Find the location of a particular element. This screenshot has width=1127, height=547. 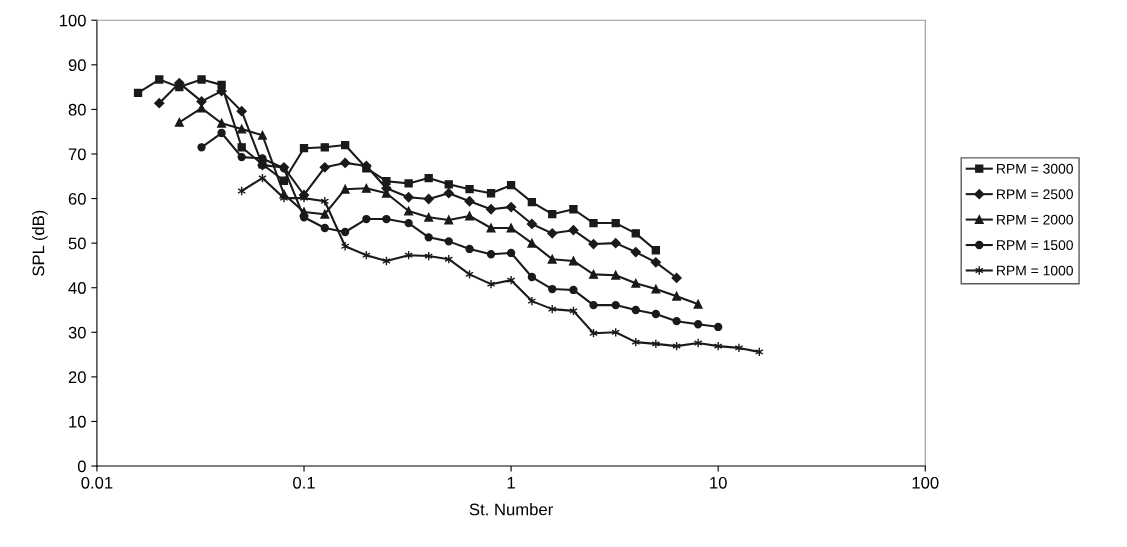

x-tick-label: 100 is located at coordinates (925, 482).